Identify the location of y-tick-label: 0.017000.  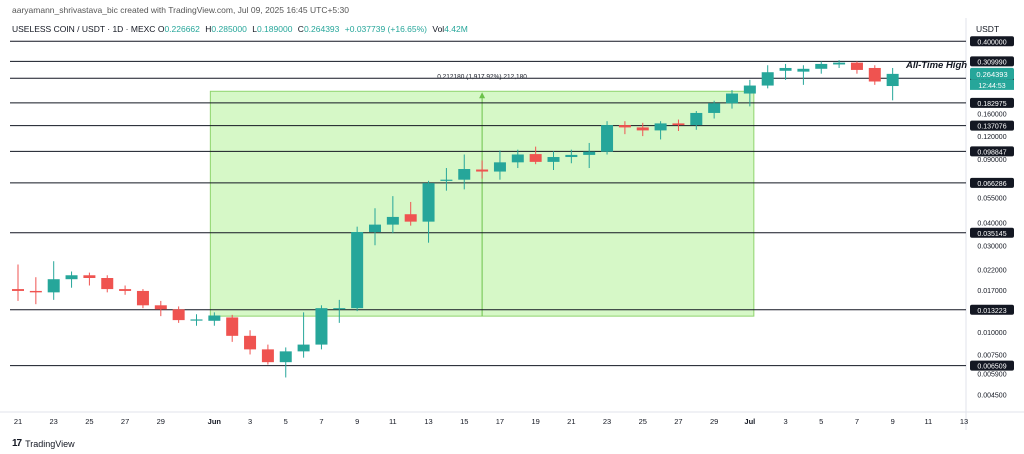
(991, 291).